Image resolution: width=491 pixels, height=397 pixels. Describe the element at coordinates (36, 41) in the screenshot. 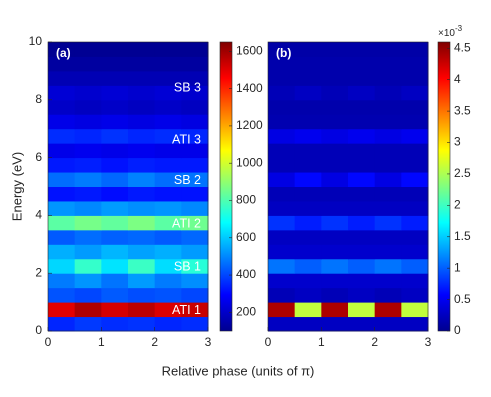

I see `y-tick-label: 10` at that location.